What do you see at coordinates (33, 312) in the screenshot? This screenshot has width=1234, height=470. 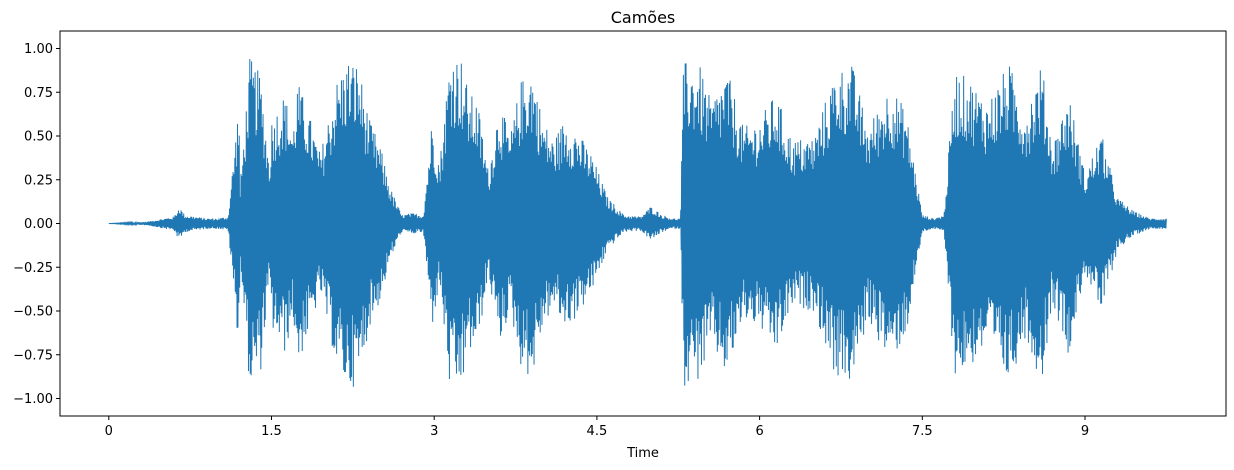 I see `y-tick-label: −0.50` at bounding box center [33, 312].